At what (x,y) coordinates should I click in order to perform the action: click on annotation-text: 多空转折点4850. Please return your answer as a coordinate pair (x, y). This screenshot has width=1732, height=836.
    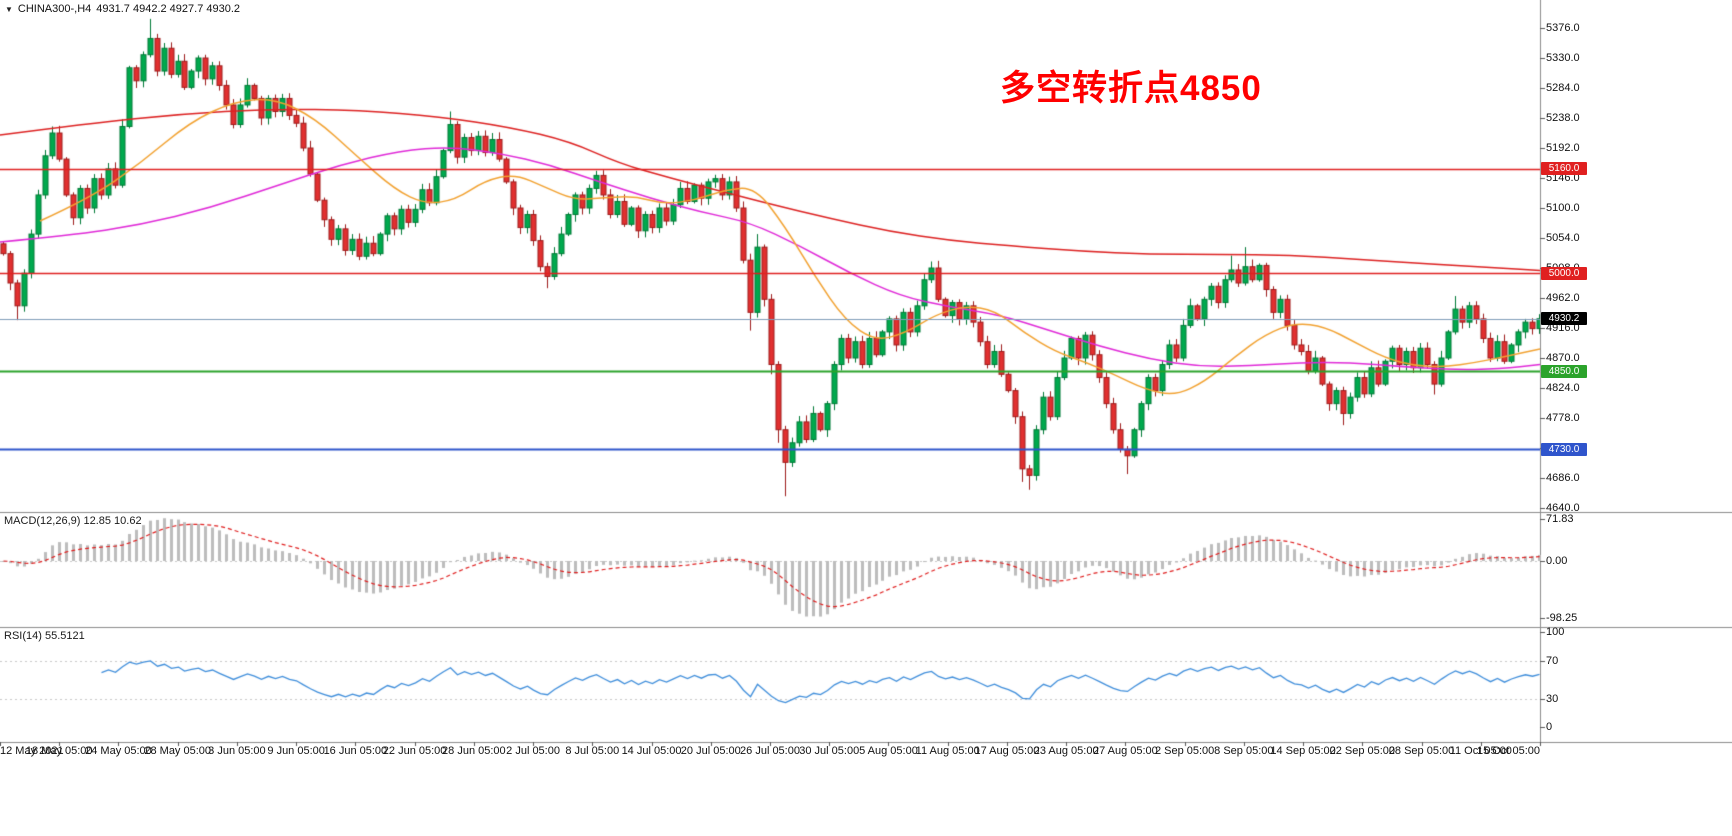
    Looking at the image, I should click on (1131, 88).